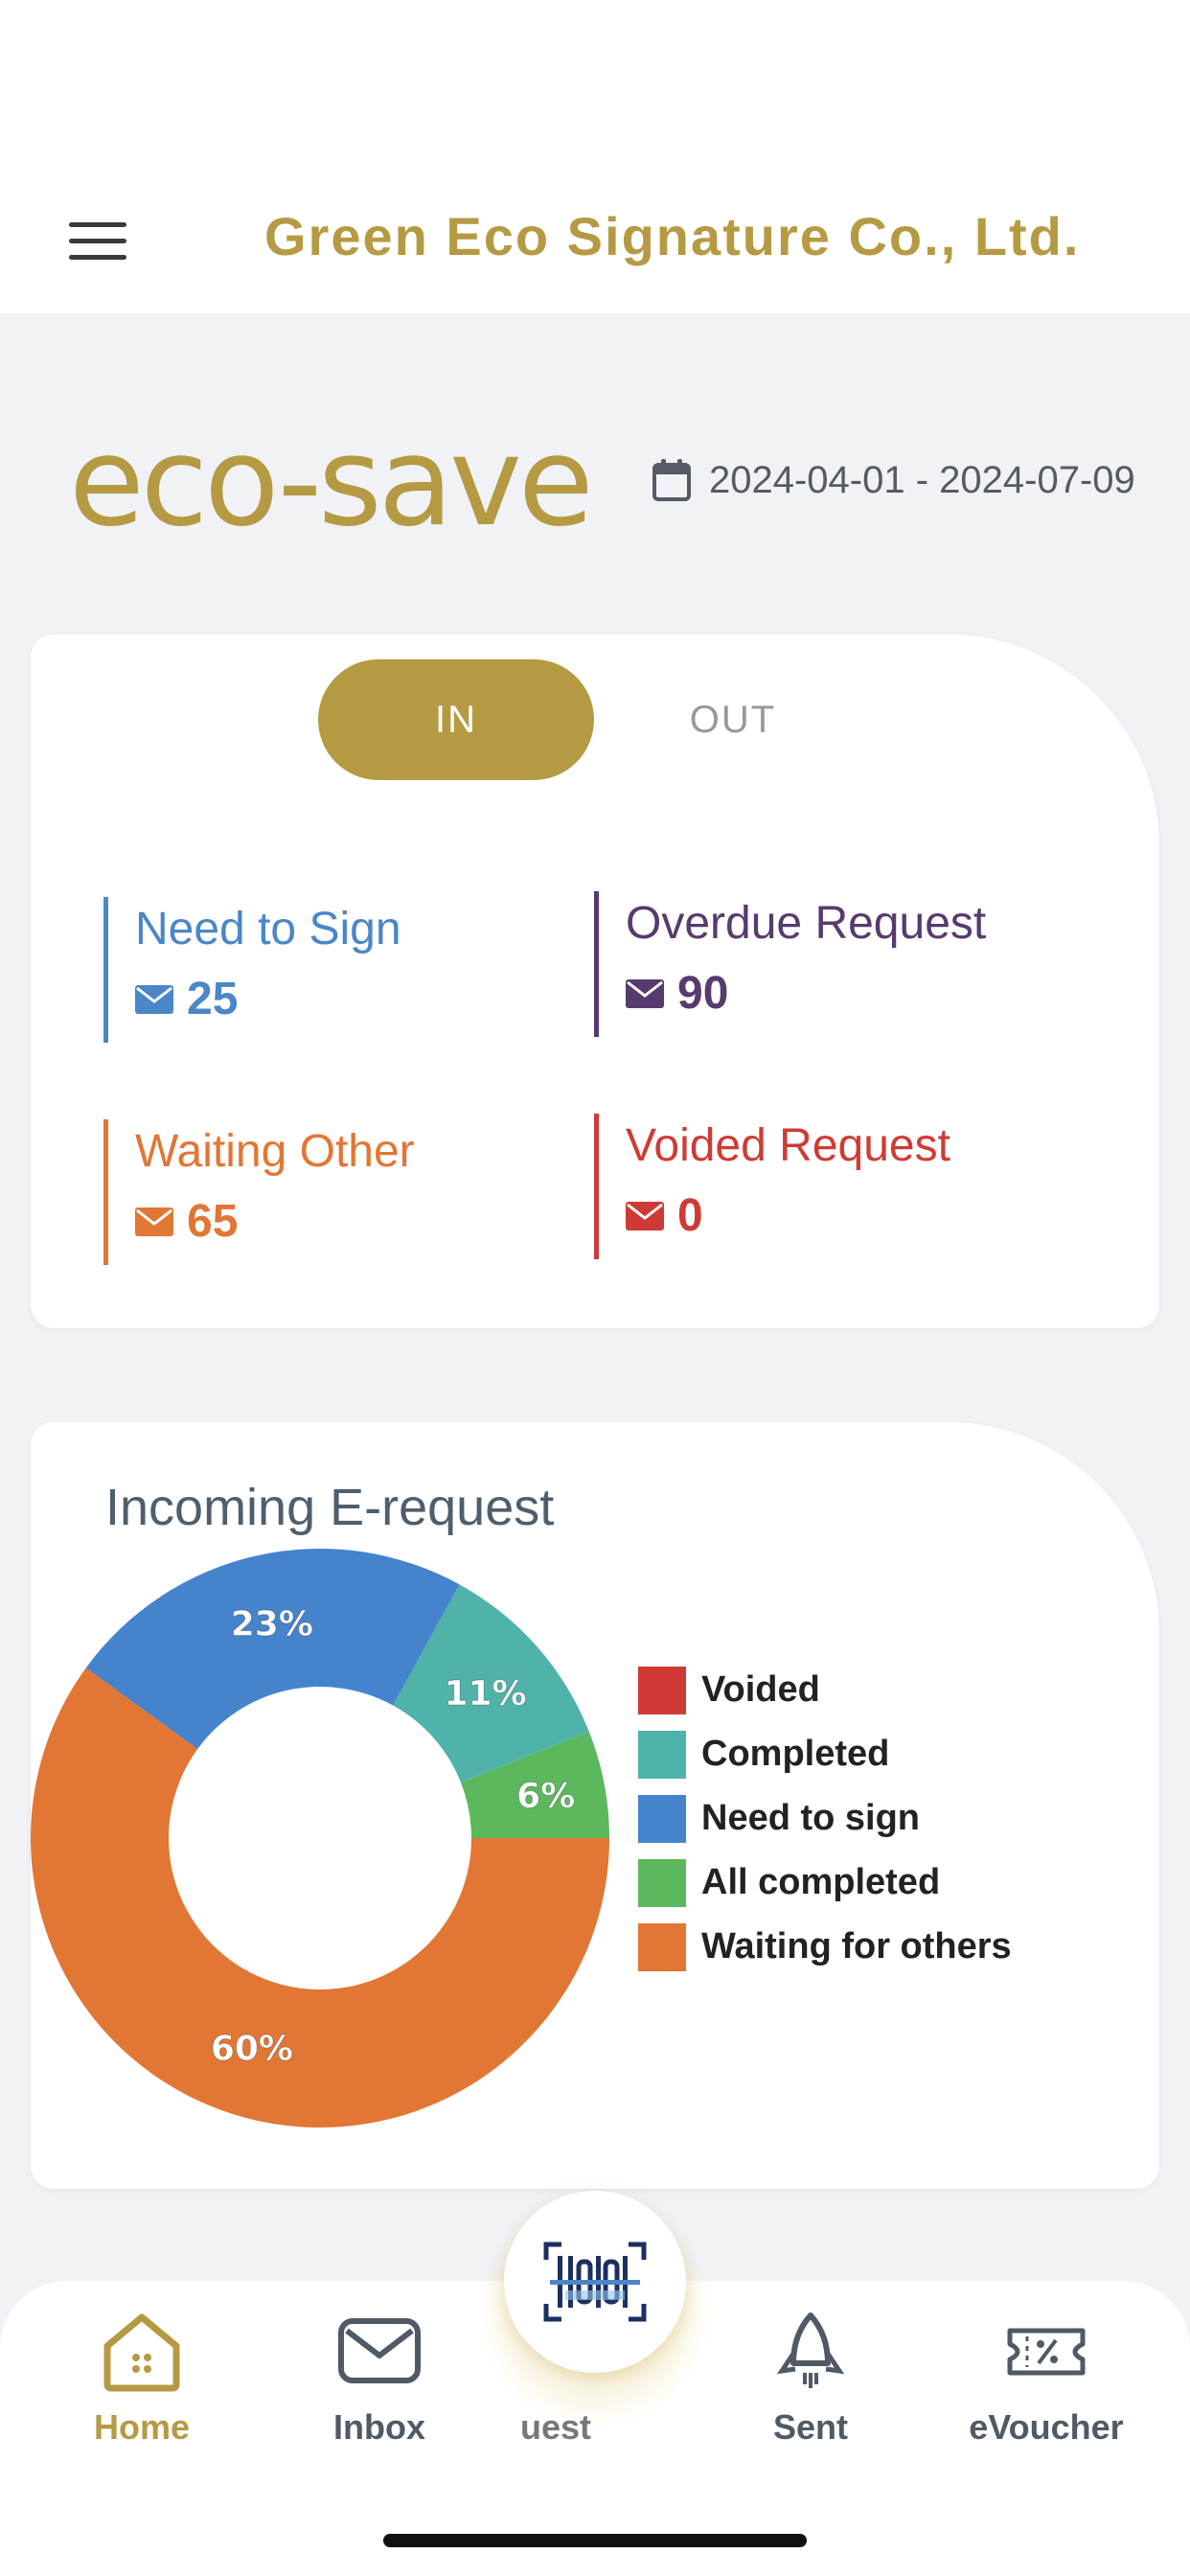  What do you see at coordinates (825, 1690) in the screenshot?
I see `legend-item: Voided` at bounding box center [825, 1690].